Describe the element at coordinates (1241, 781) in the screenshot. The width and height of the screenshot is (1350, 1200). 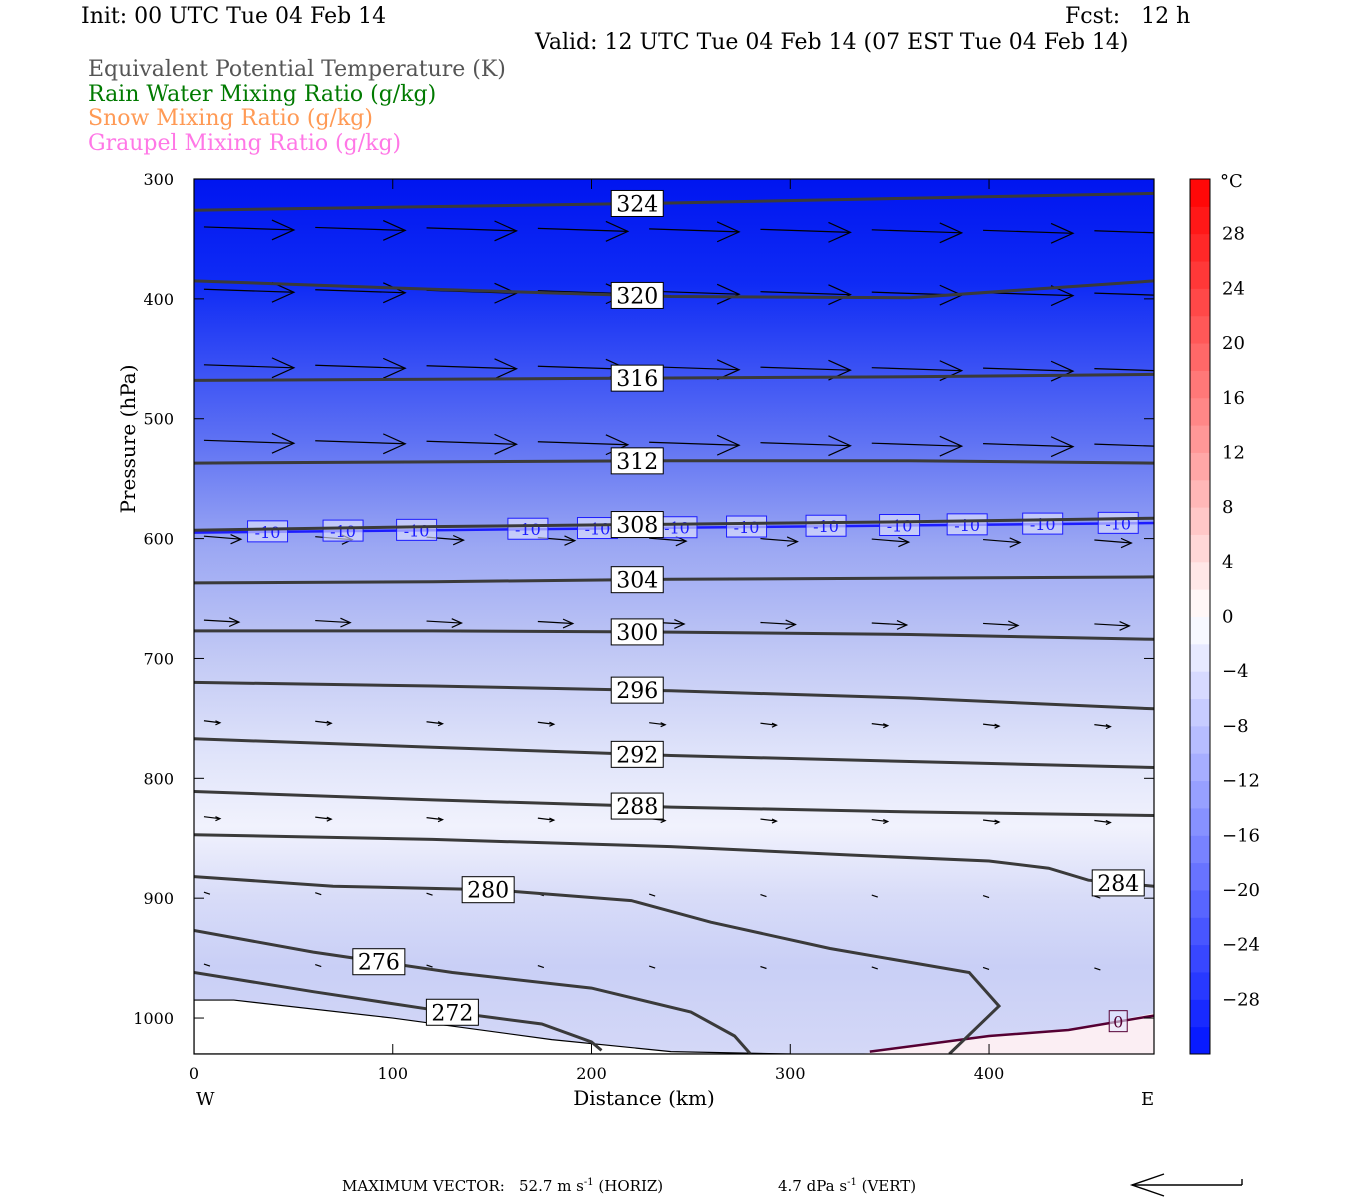
I see `colorbar-tick-label: −12` at that location.